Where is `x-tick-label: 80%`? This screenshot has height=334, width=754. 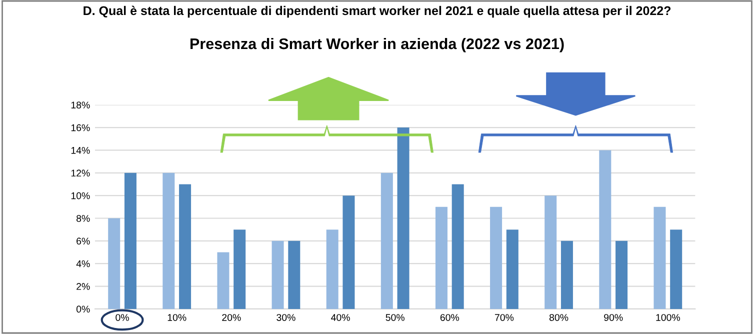 x-tick-label: 80% is located at coordinates (558, 317).